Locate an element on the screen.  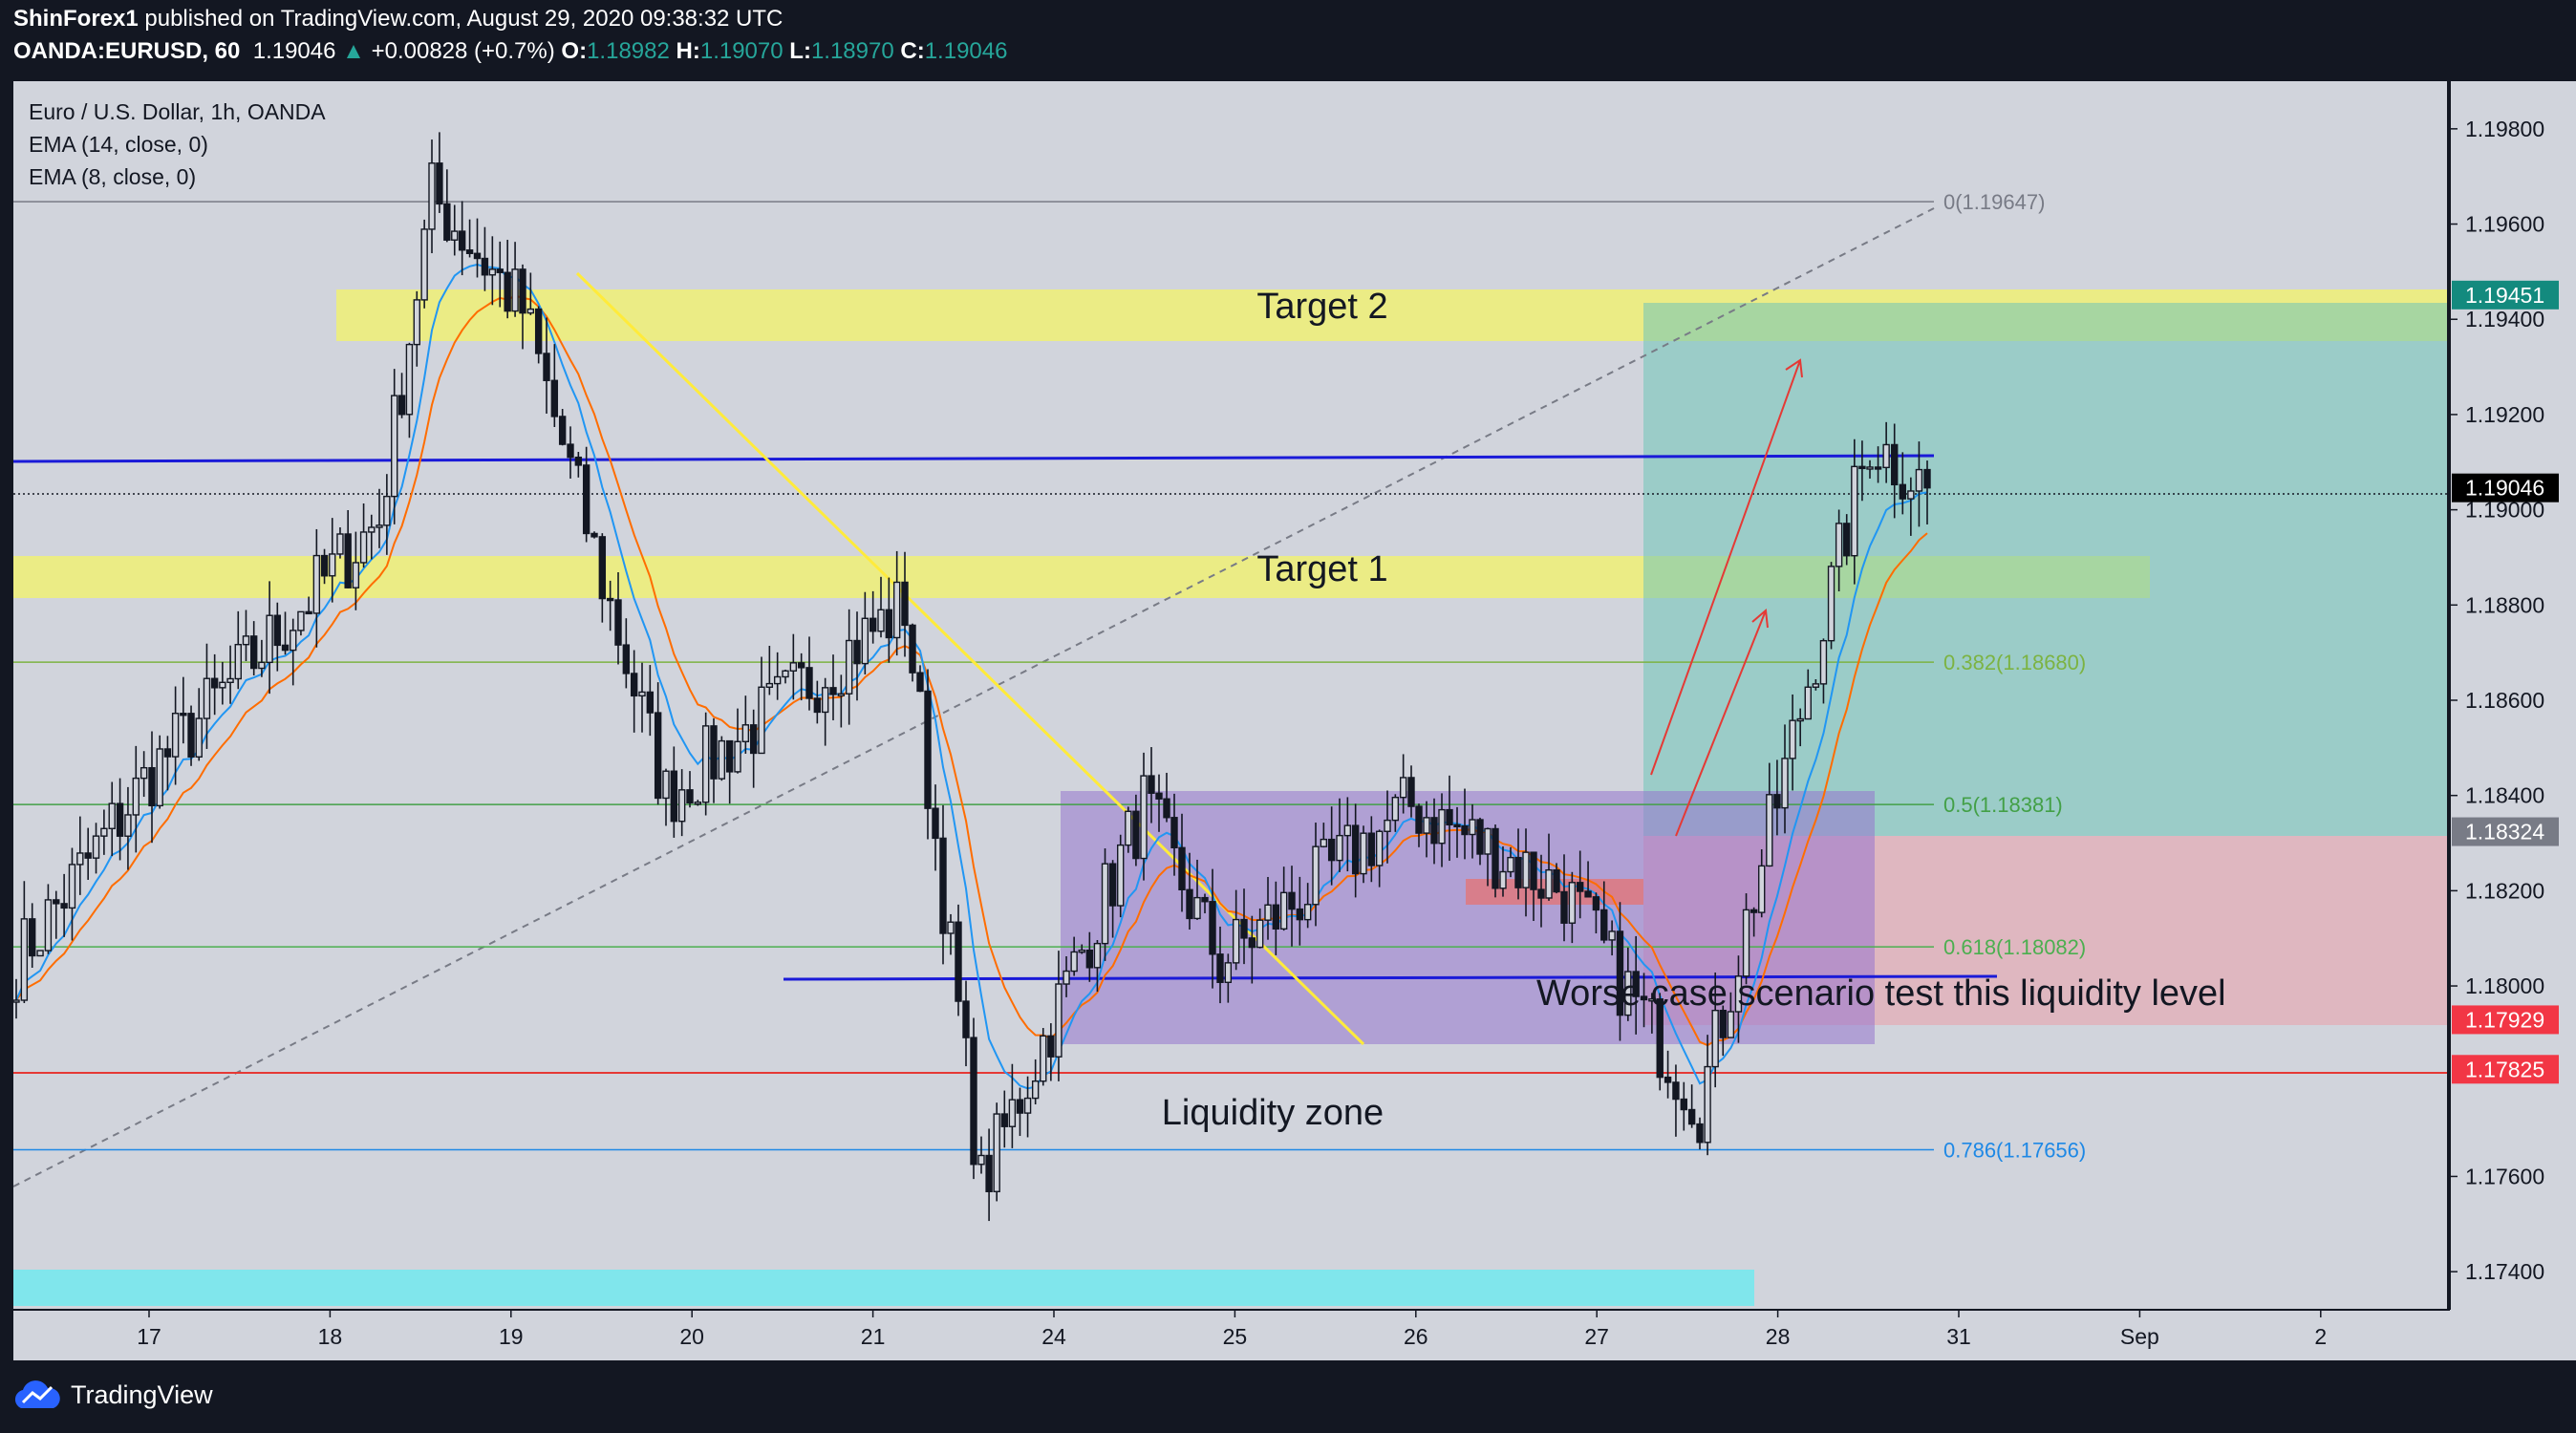
tradingview-logo: TradingView is located at coordinates (112, 1395).